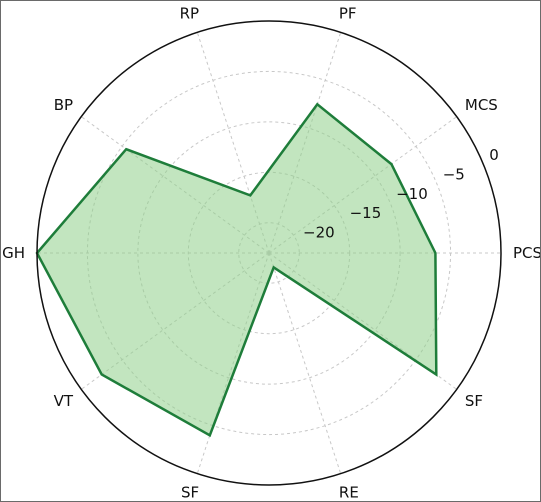 Image resolution: width=541 pixels, height=502 pixels. Describe the element at coordinates (64, 401) in the screenshot. I see `category-label-6: VT` at that location.